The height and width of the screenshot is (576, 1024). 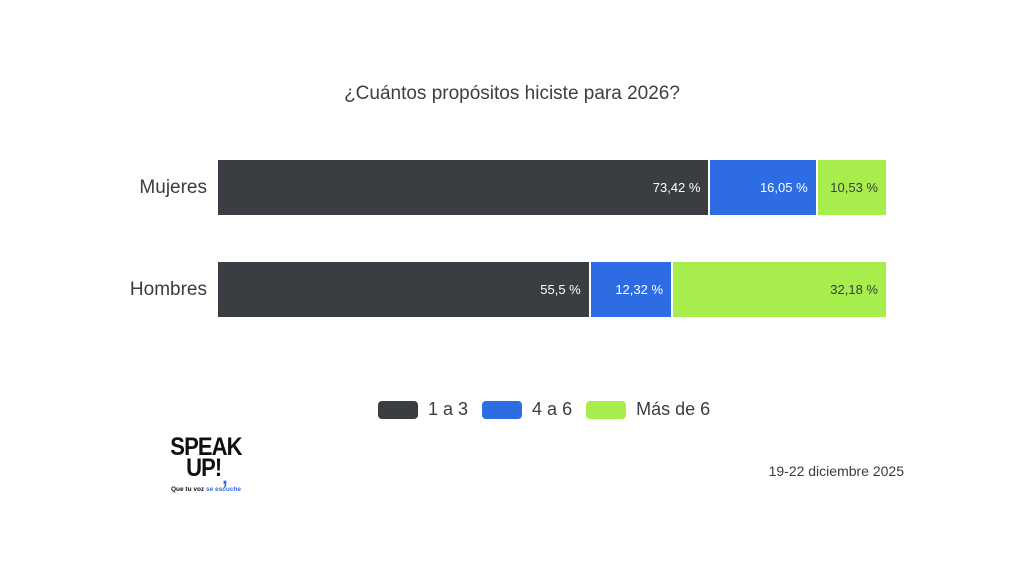 I want to click on legend-label: 1 a 3, so click(x=448, y=409).